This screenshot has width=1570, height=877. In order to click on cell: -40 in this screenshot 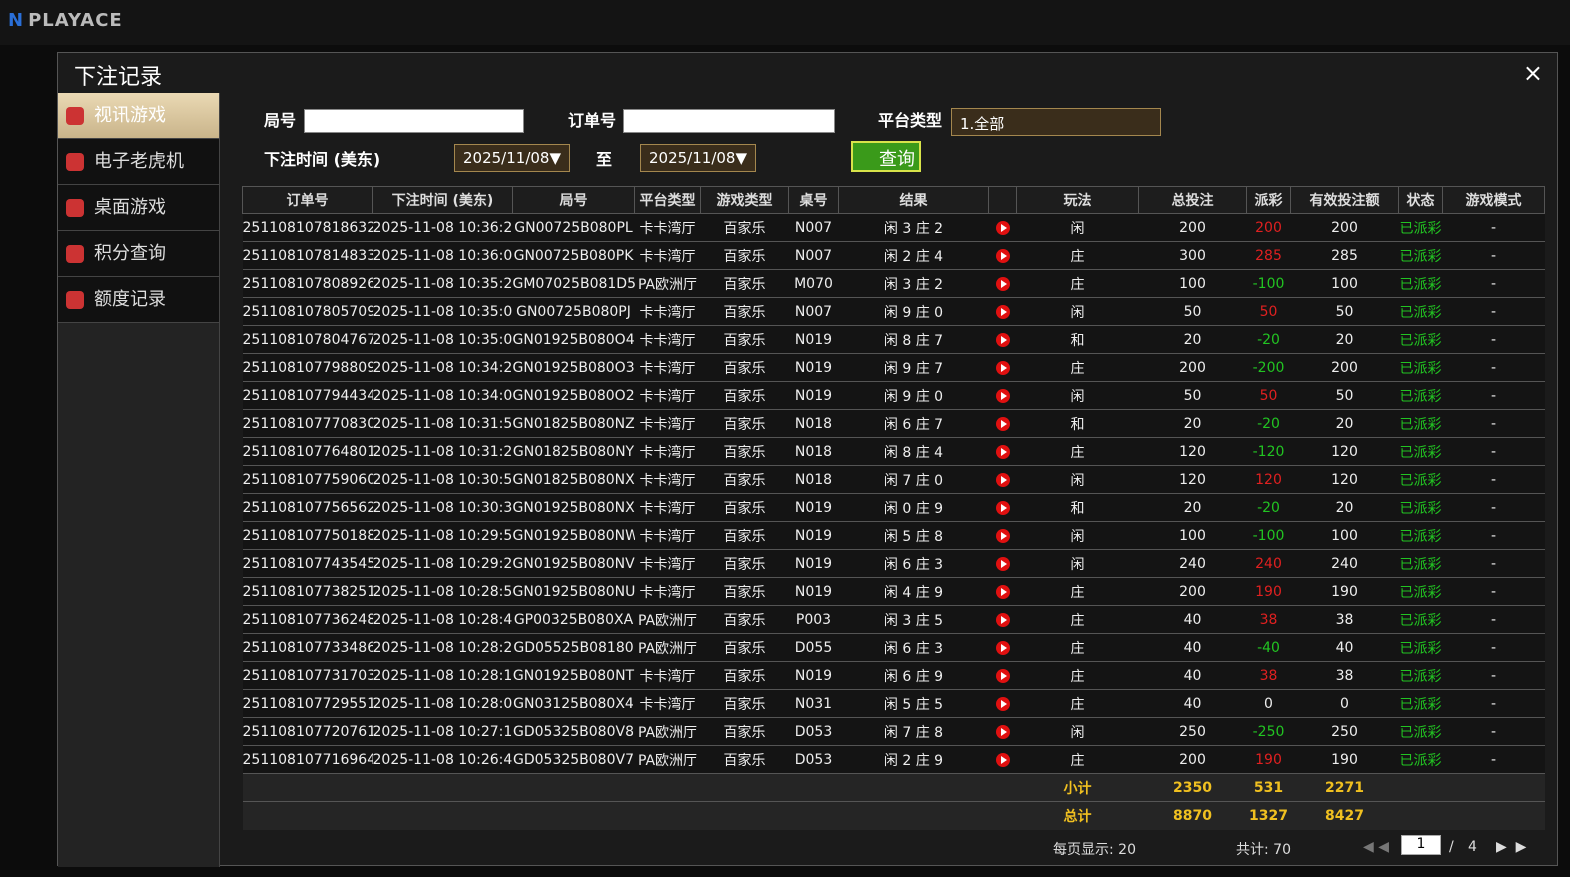, I will do `click(1268, 647)`.